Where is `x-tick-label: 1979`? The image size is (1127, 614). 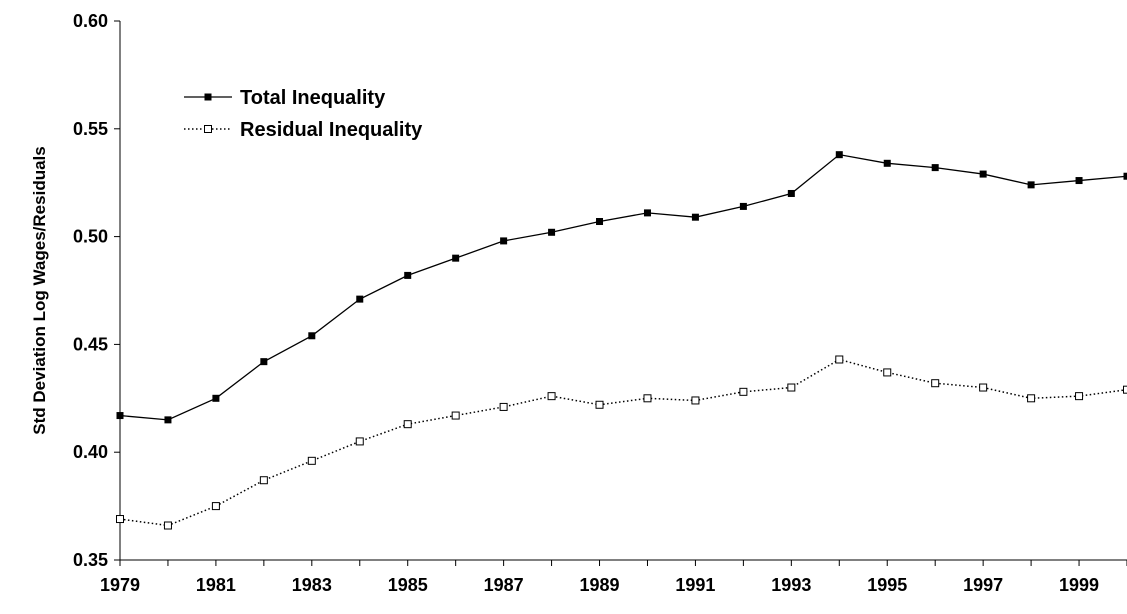
x-tick-label: 1979 is located at coordinates (120, 585).